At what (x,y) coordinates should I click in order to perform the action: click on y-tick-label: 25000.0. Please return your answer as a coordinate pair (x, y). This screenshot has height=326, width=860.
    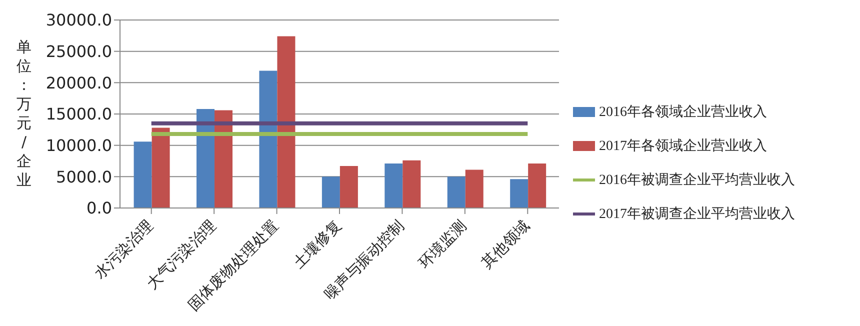
    Looking at the image, I should click on (79, 52).